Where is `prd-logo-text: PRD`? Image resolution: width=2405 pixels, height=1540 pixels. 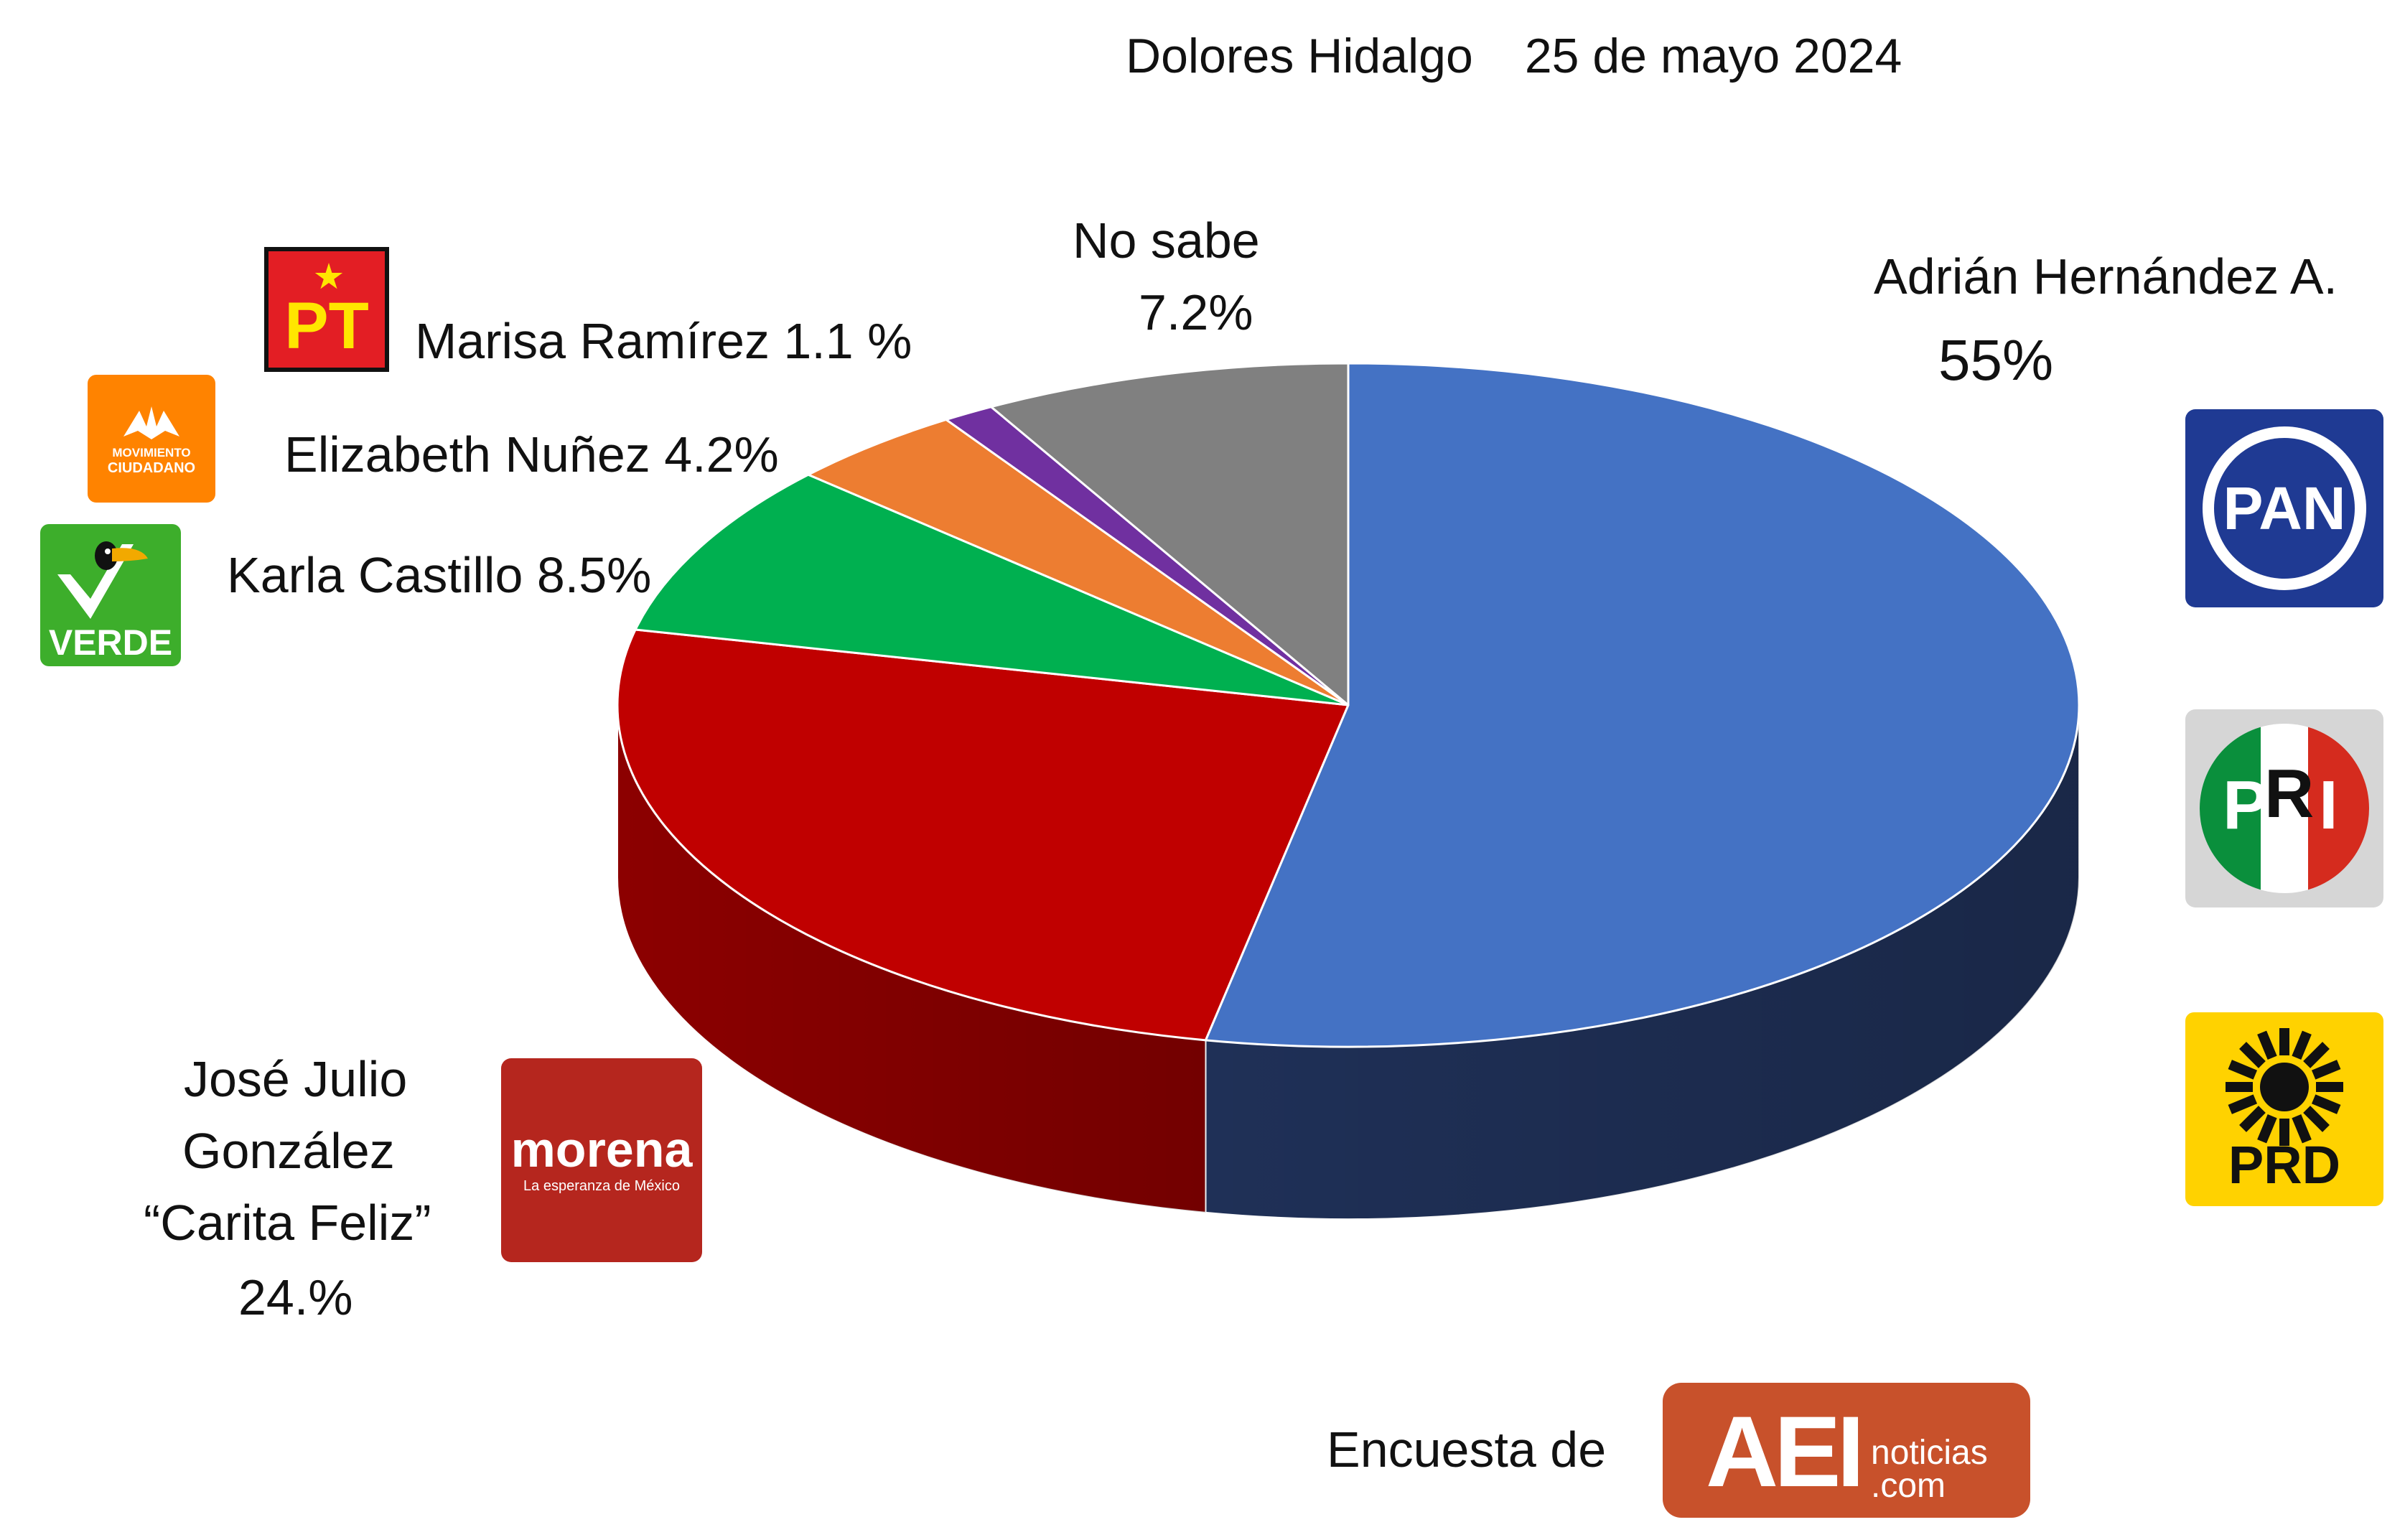
prd-logo-text: PRD is located at coordinates (2284, 1165).